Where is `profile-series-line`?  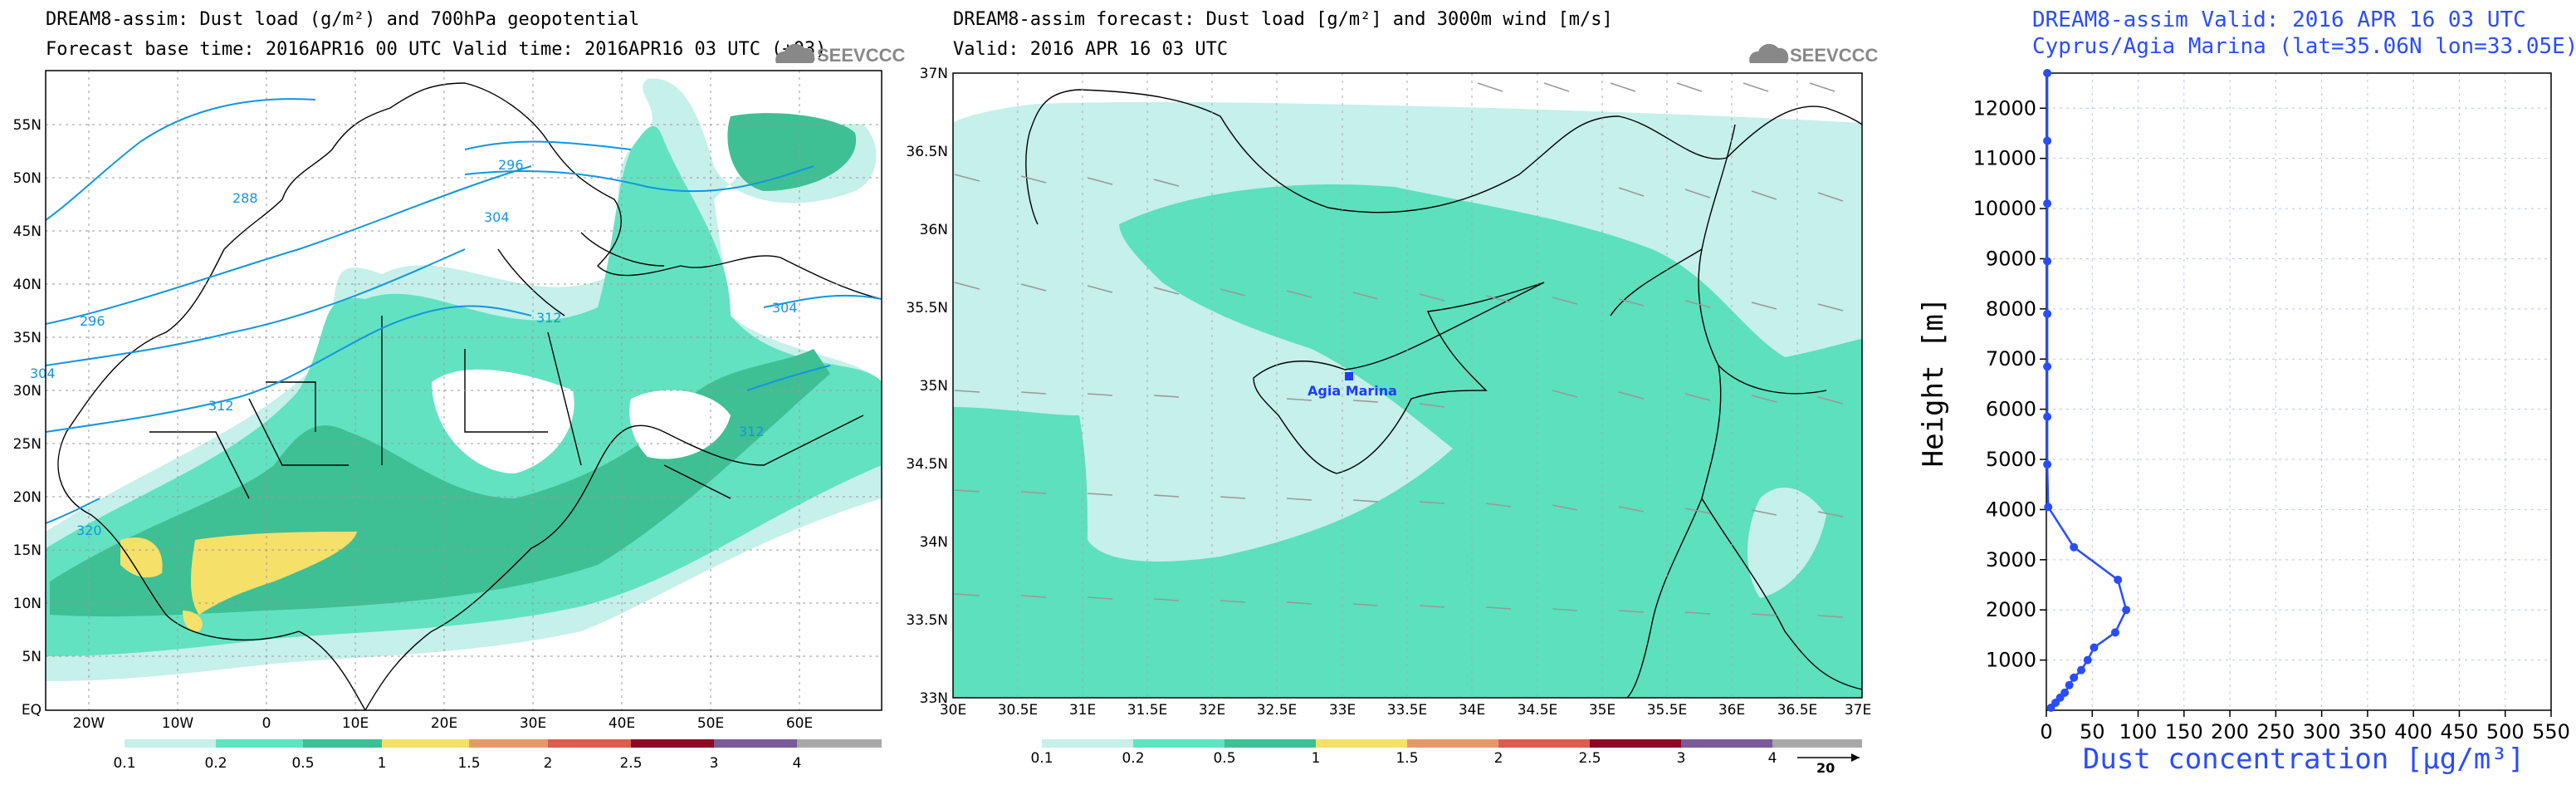
profile-series-line is located at coordinates (2087, 391).